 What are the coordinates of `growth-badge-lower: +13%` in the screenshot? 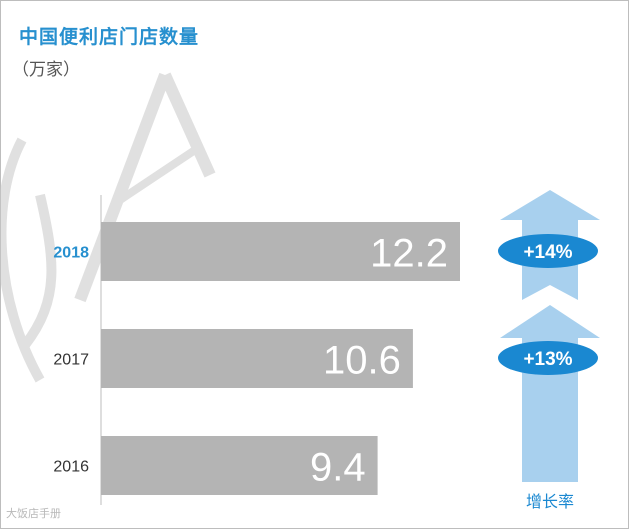 It's located at (548, 358).